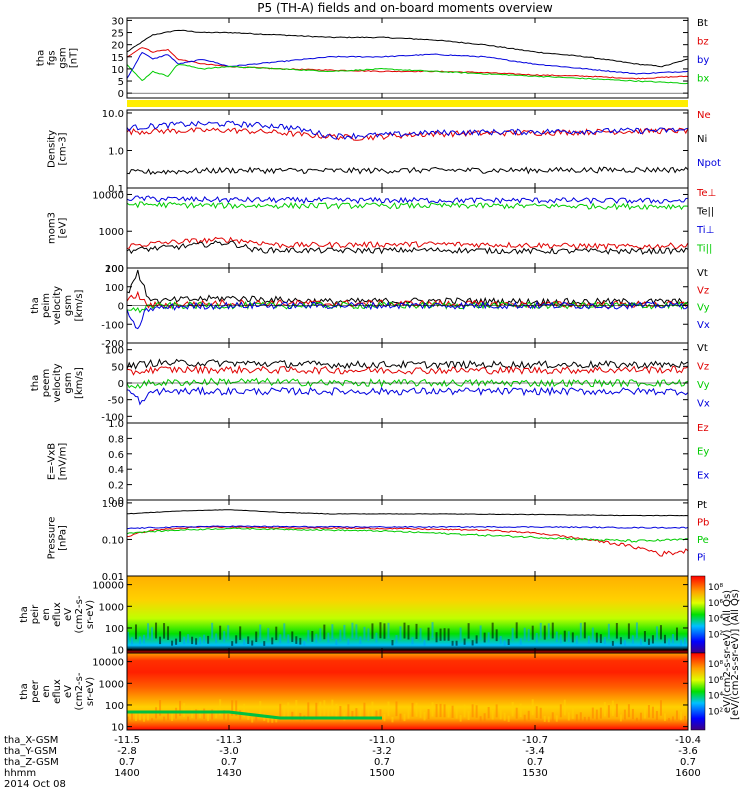  What do you see at coordinates (702, 505) in the screenshot?
I see `pressure-legend-pt: Pt` at bounding box center [702, 505].